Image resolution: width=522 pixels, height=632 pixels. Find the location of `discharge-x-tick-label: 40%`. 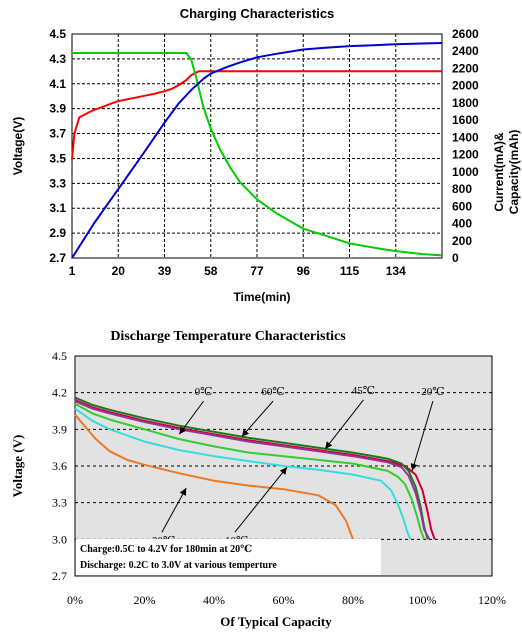

discharge-x-tick-label: 40% is located at coordinates (214, 600).